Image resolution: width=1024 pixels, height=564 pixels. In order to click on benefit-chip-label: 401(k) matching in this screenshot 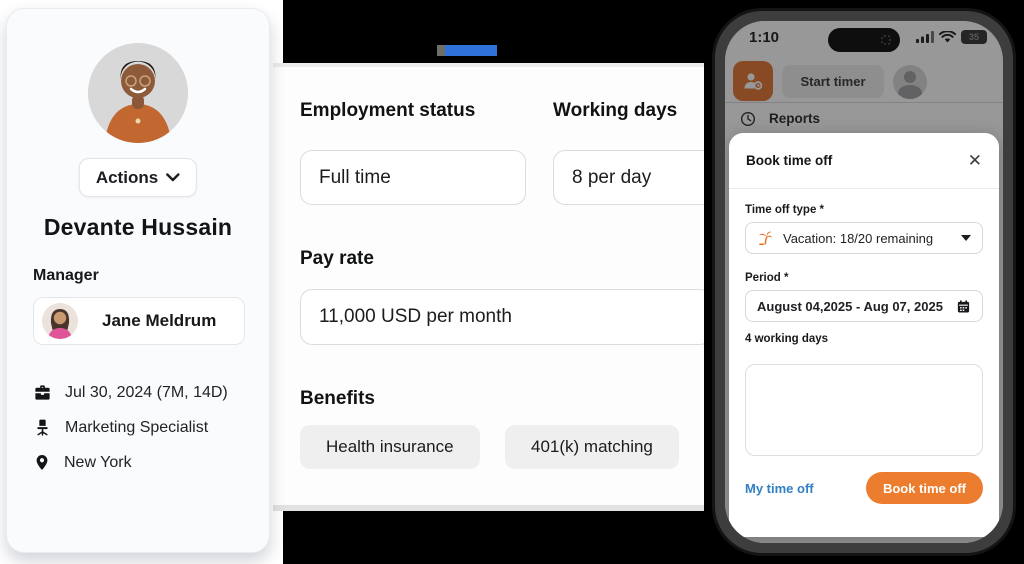, I will do `click(592, 446)`.